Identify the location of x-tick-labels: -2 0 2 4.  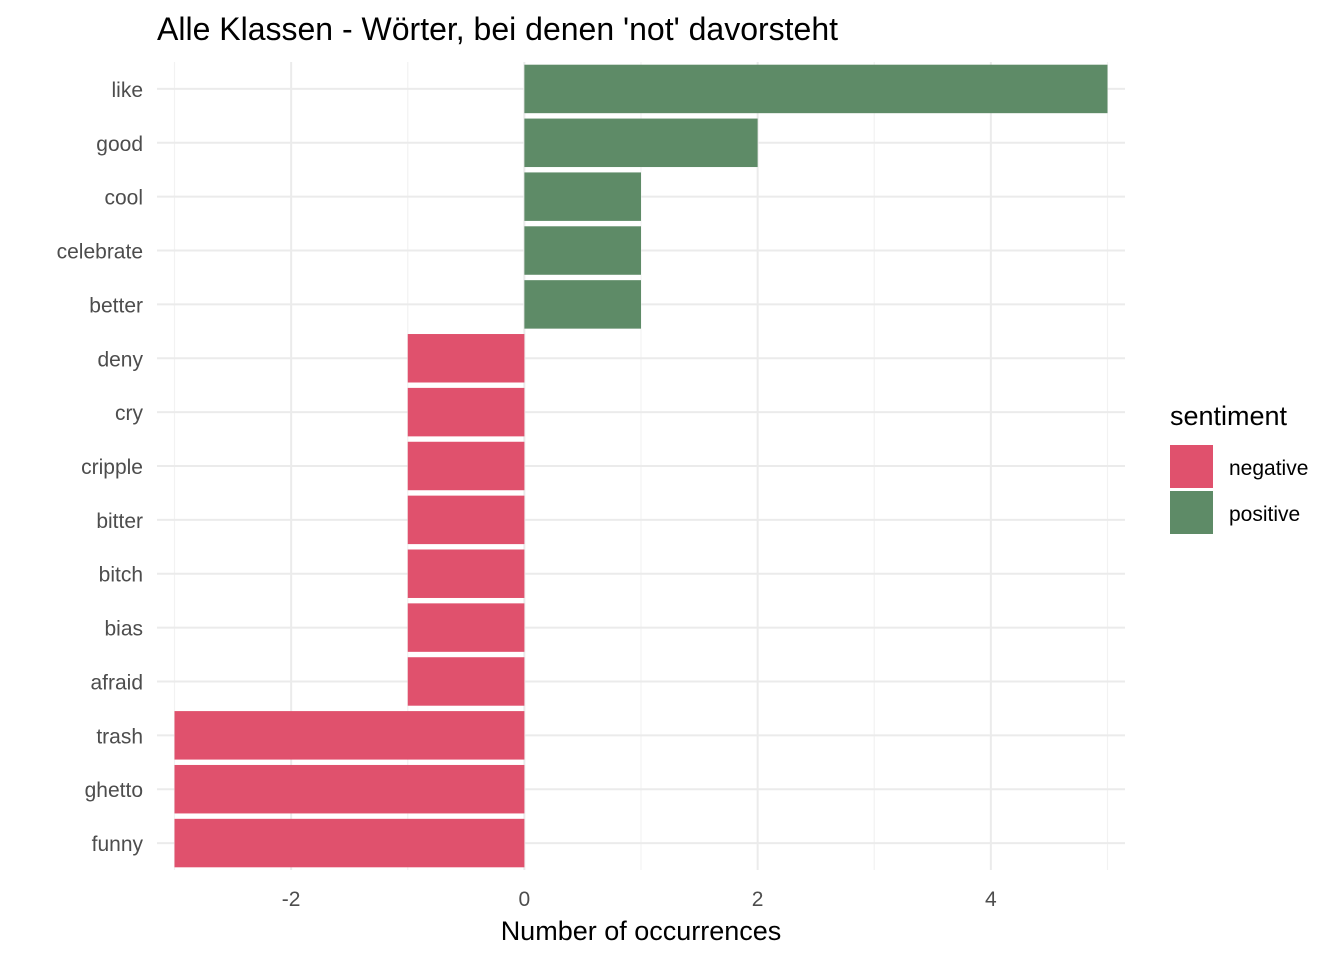
(639, 899).